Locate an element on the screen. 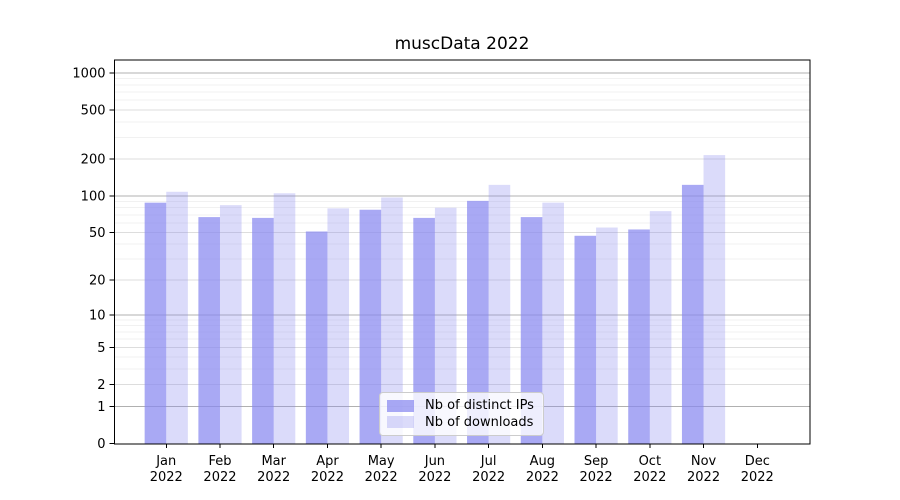  x-tick-label-month: Apr is located at coordinates (327, 461).